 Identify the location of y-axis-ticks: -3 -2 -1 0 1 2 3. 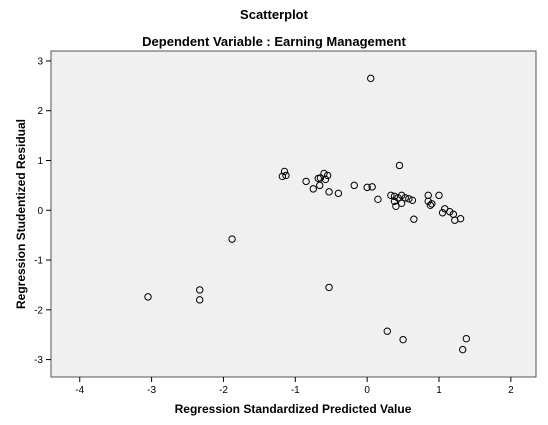
(42, 211).